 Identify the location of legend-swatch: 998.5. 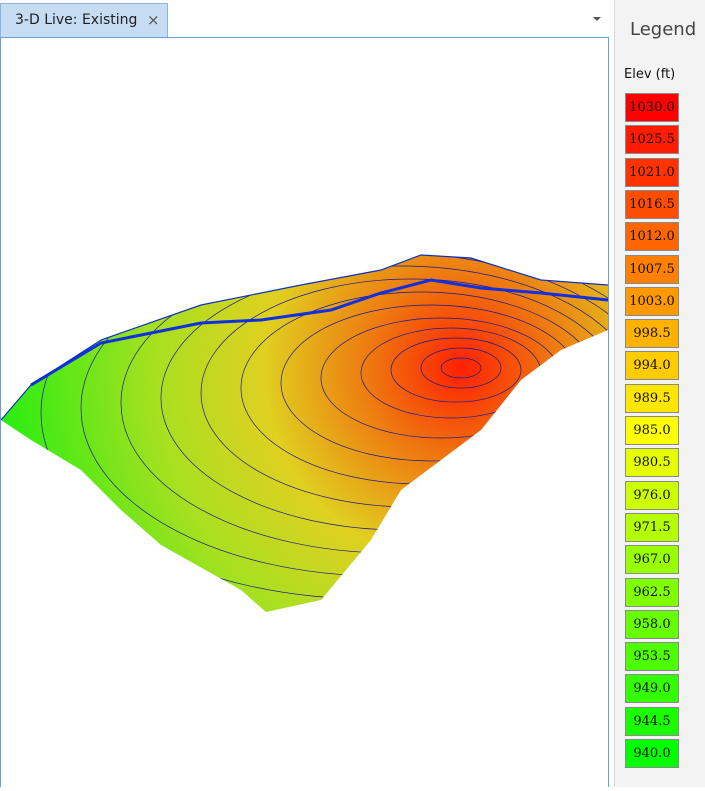
(652, 334).